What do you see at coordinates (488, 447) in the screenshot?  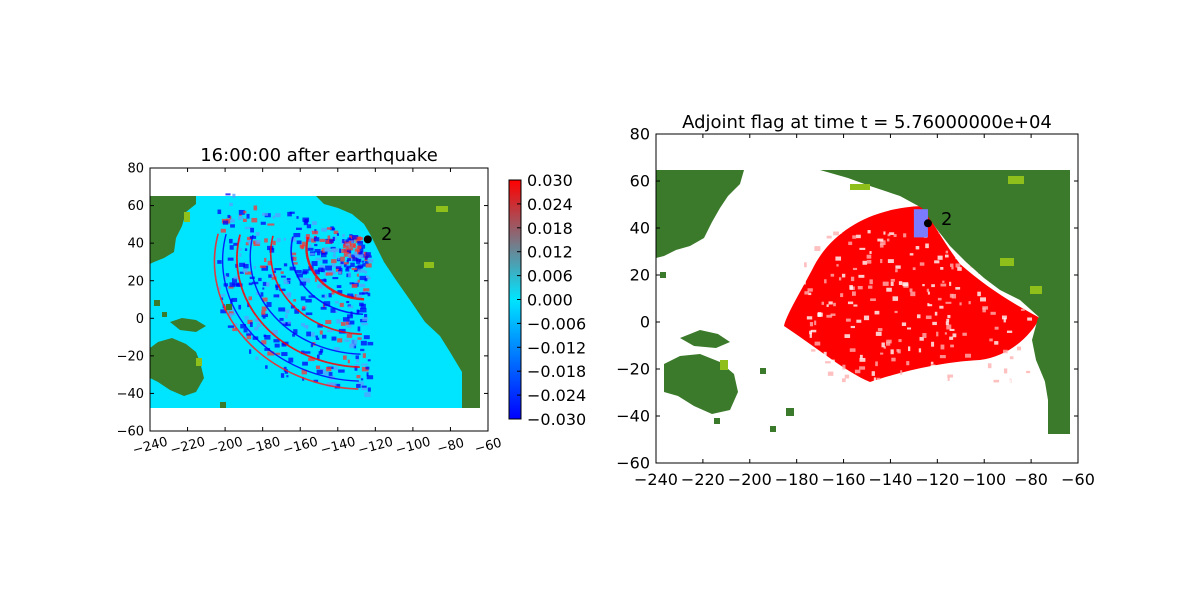 I see `x-tick-label: −60` at bounding box center [488, 447].